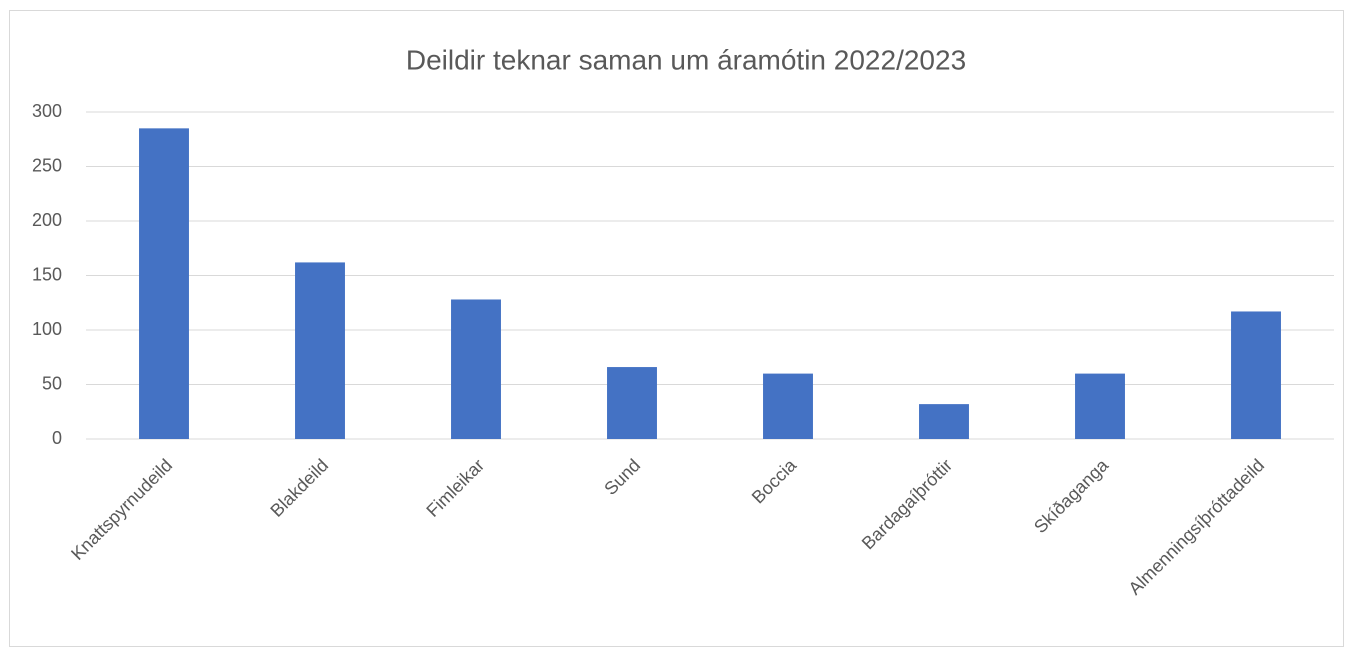  I want to click on y-tick-label: 250, so click(47, 165).